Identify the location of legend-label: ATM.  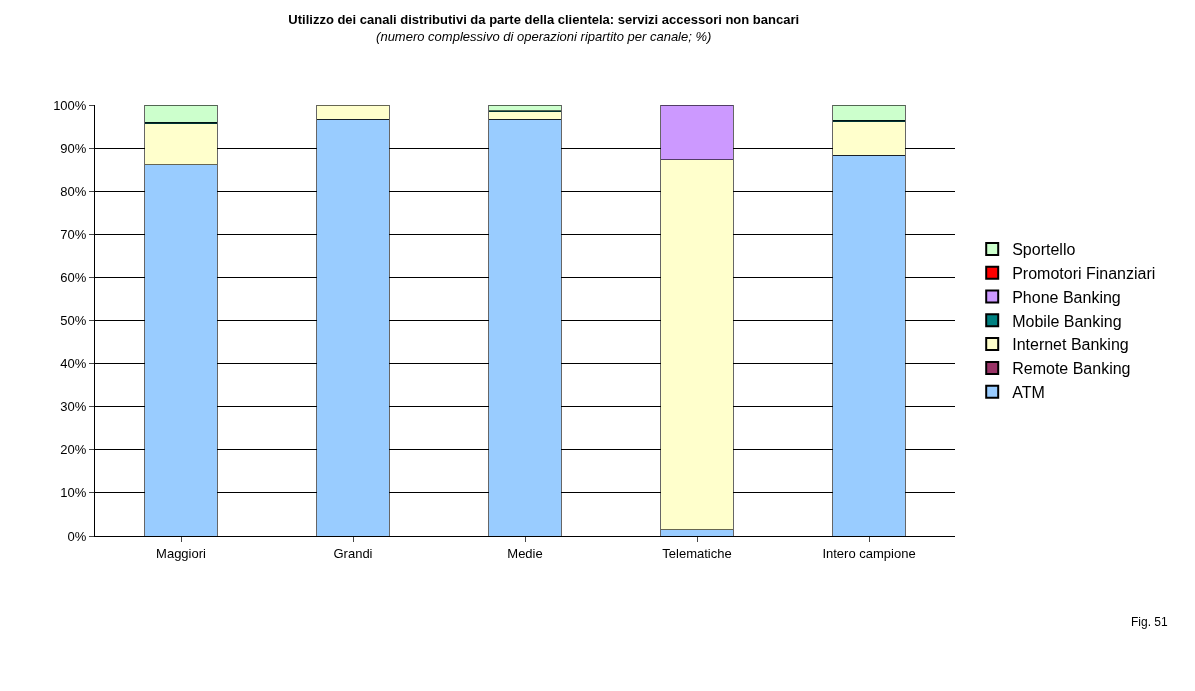
(1028, 392).